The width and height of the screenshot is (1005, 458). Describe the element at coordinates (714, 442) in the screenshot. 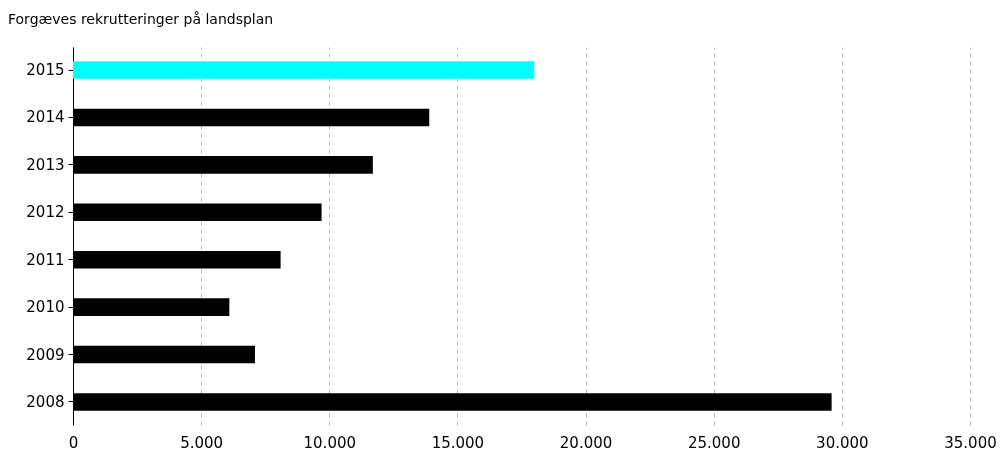

I see `x-tick-label: 25.000` at that location.